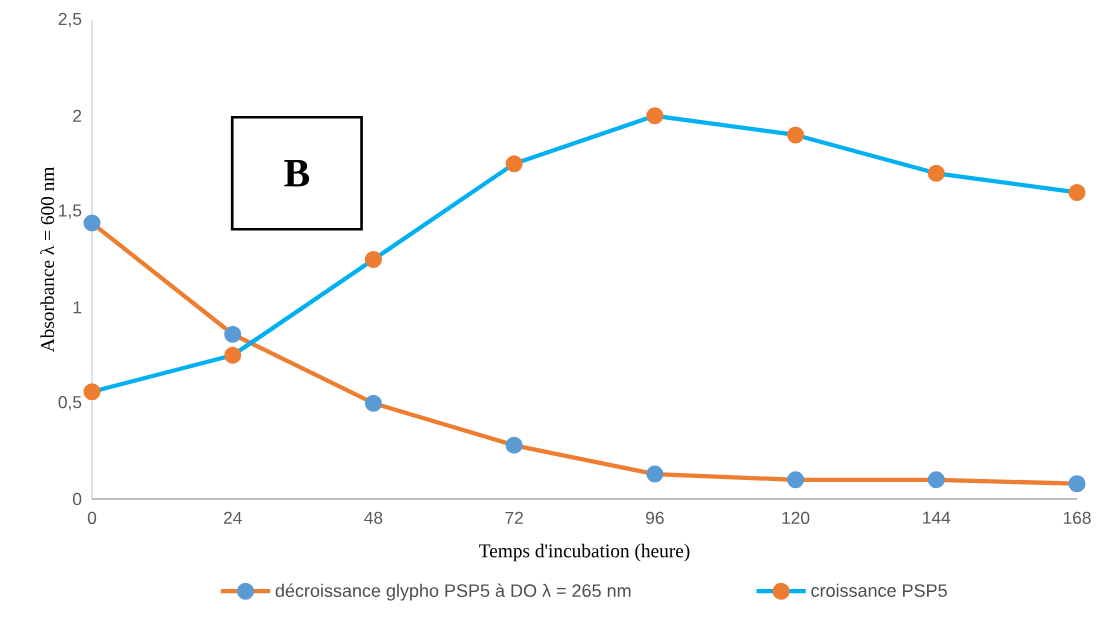  I want to click on x-axis-title: Temps d'incubation (heure), so click(584, 552).